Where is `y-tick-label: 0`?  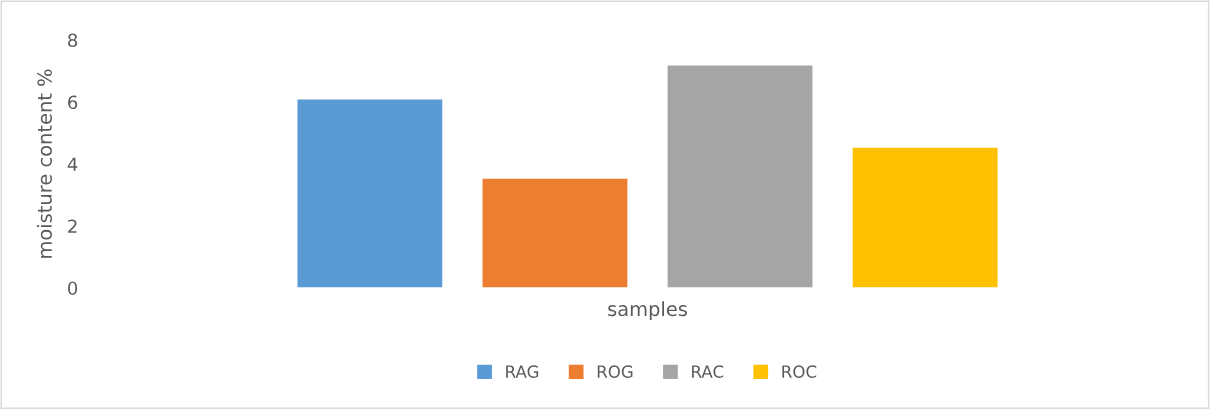
y-tick-label: 0 is located at coordinates (73, 288).